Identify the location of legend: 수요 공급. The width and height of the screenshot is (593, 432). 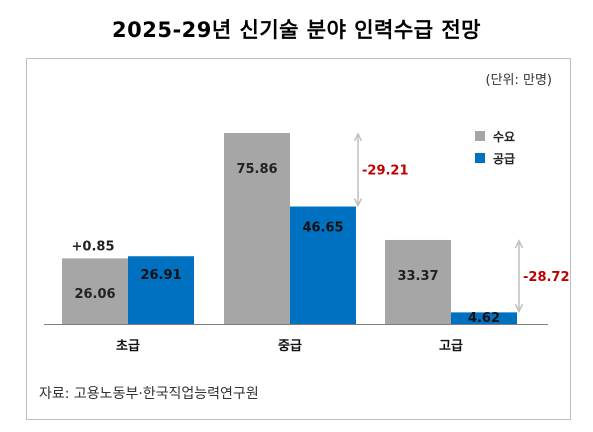
(495, 147).